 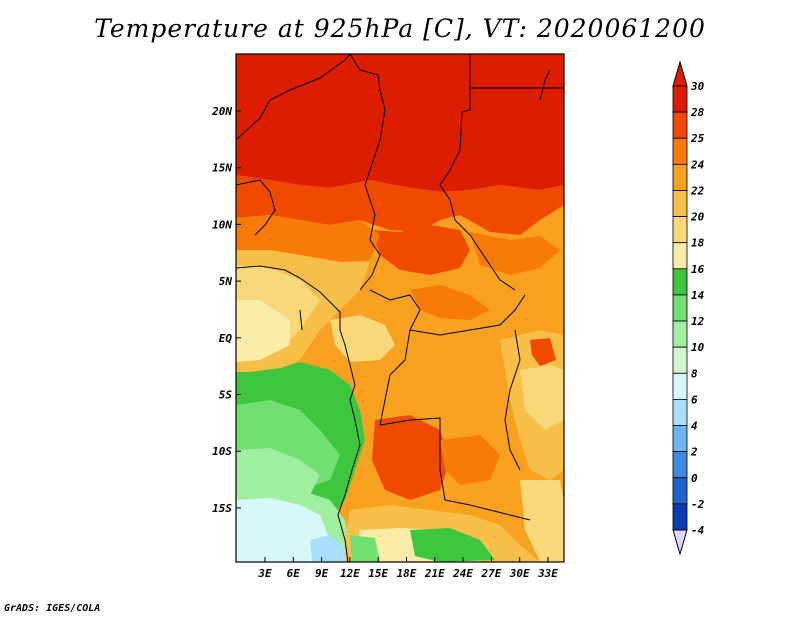 I want to click on colorbar-label: 14, so click(x=698, y=295).